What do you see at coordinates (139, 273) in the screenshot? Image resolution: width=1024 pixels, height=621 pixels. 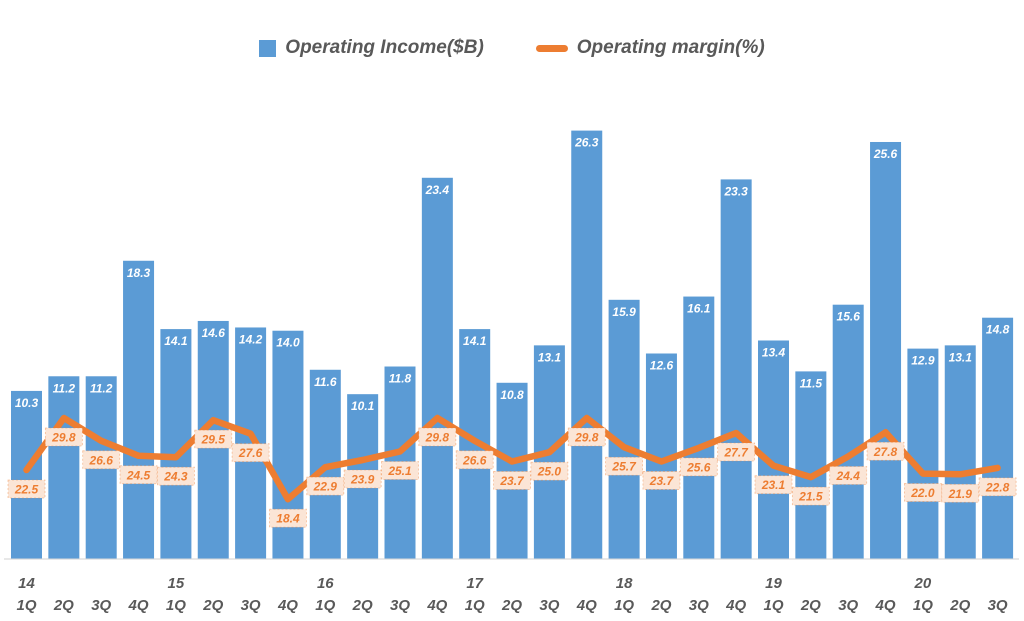 I see `bar-value-label: 18.3` at bounding box center [139, 273].